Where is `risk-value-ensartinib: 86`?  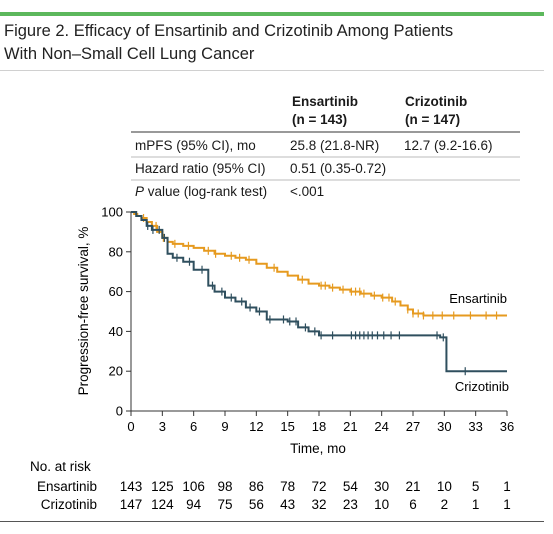
risk-value-ensartinib: 86 is located at coordinates (256, 486).